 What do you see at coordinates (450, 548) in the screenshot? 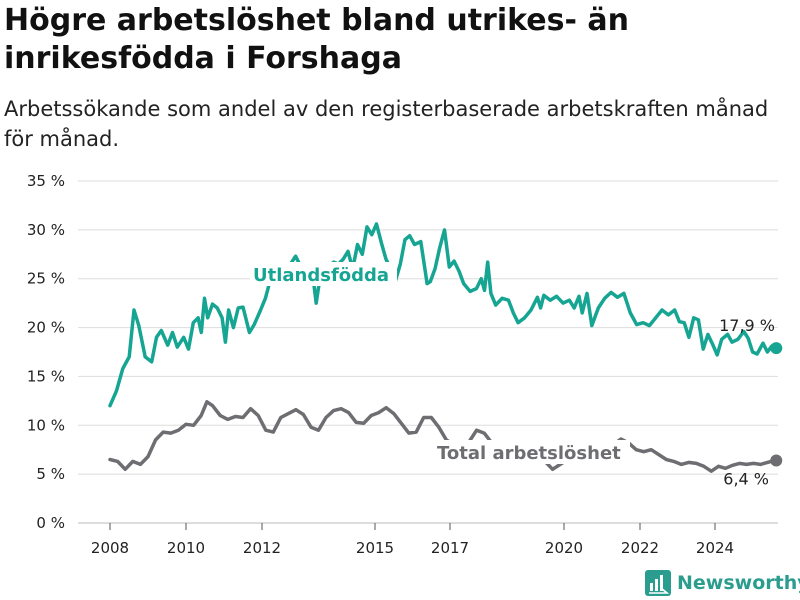
I see `x-tick-label: 2017` at bounding box center [450, 548].